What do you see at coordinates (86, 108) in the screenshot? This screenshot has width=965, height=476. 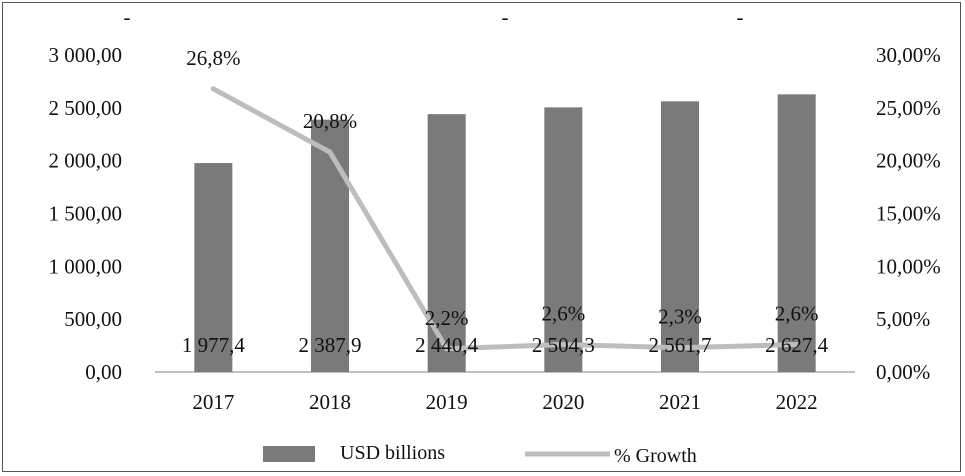 I see `left-axis-tick-label: 2 500,00` at bounding box center [86, 108].